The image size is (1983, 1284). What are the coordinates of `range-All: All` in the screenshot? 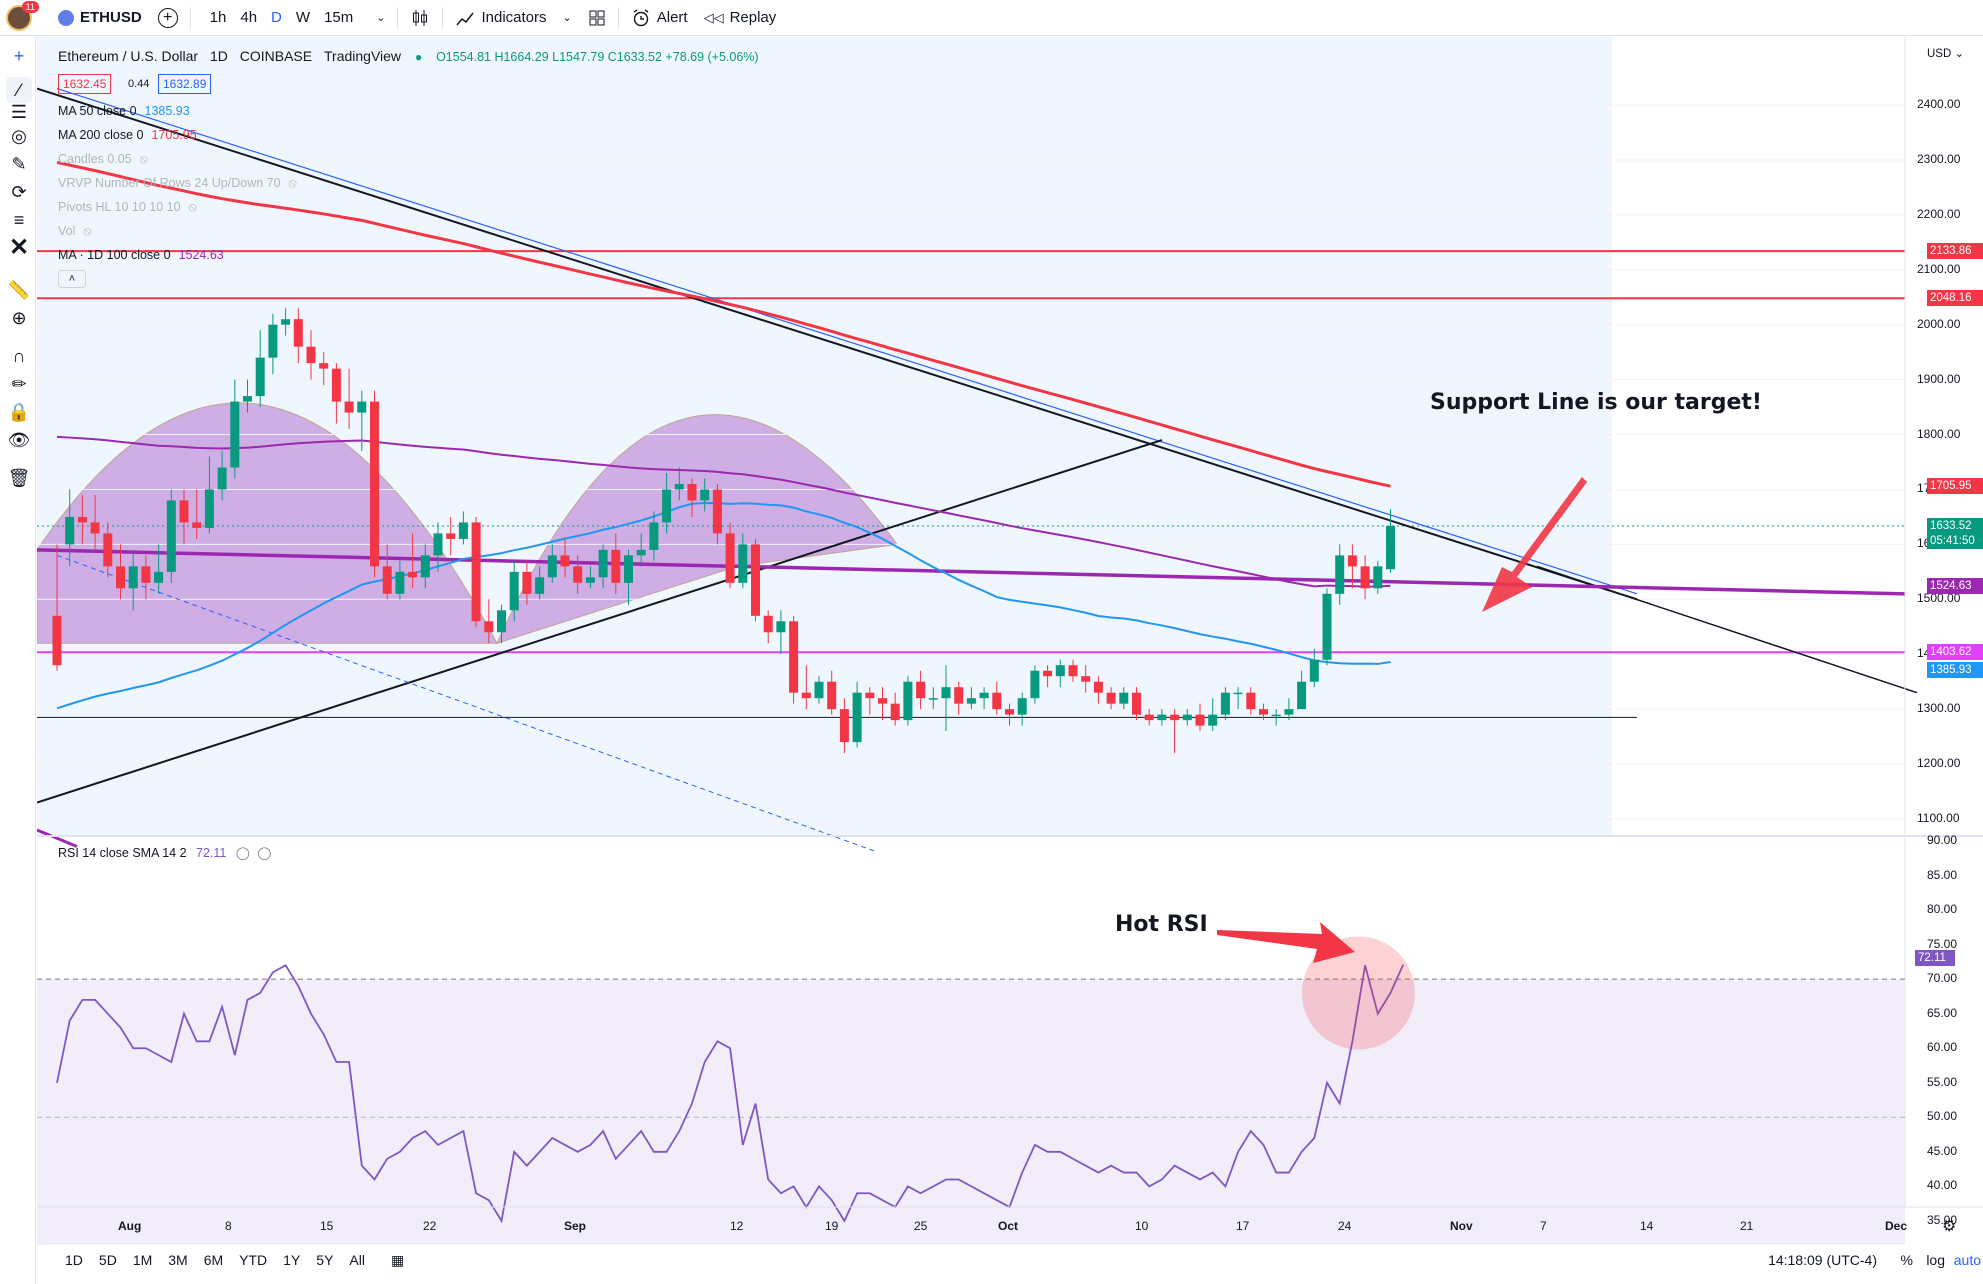 It's located at (357, 1260).